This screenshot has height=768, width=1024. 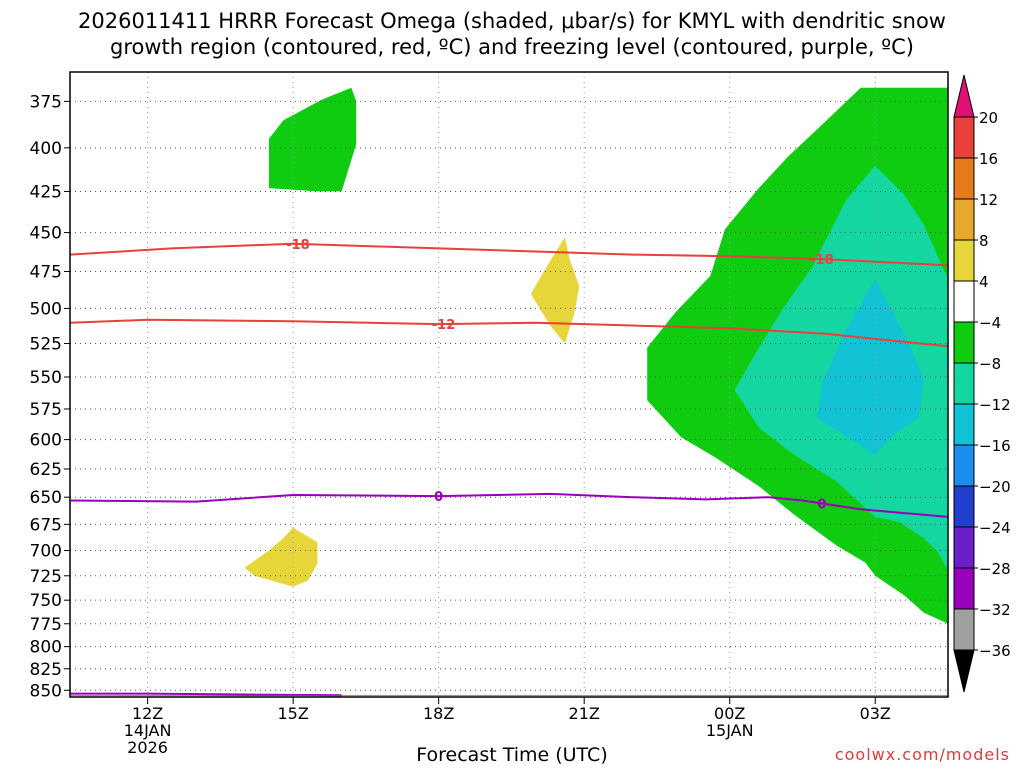 What do you see at coordinates (990, 364) in the screenshot?
I see `colorbar-label--8: −8` at bounding box center [990, 364].